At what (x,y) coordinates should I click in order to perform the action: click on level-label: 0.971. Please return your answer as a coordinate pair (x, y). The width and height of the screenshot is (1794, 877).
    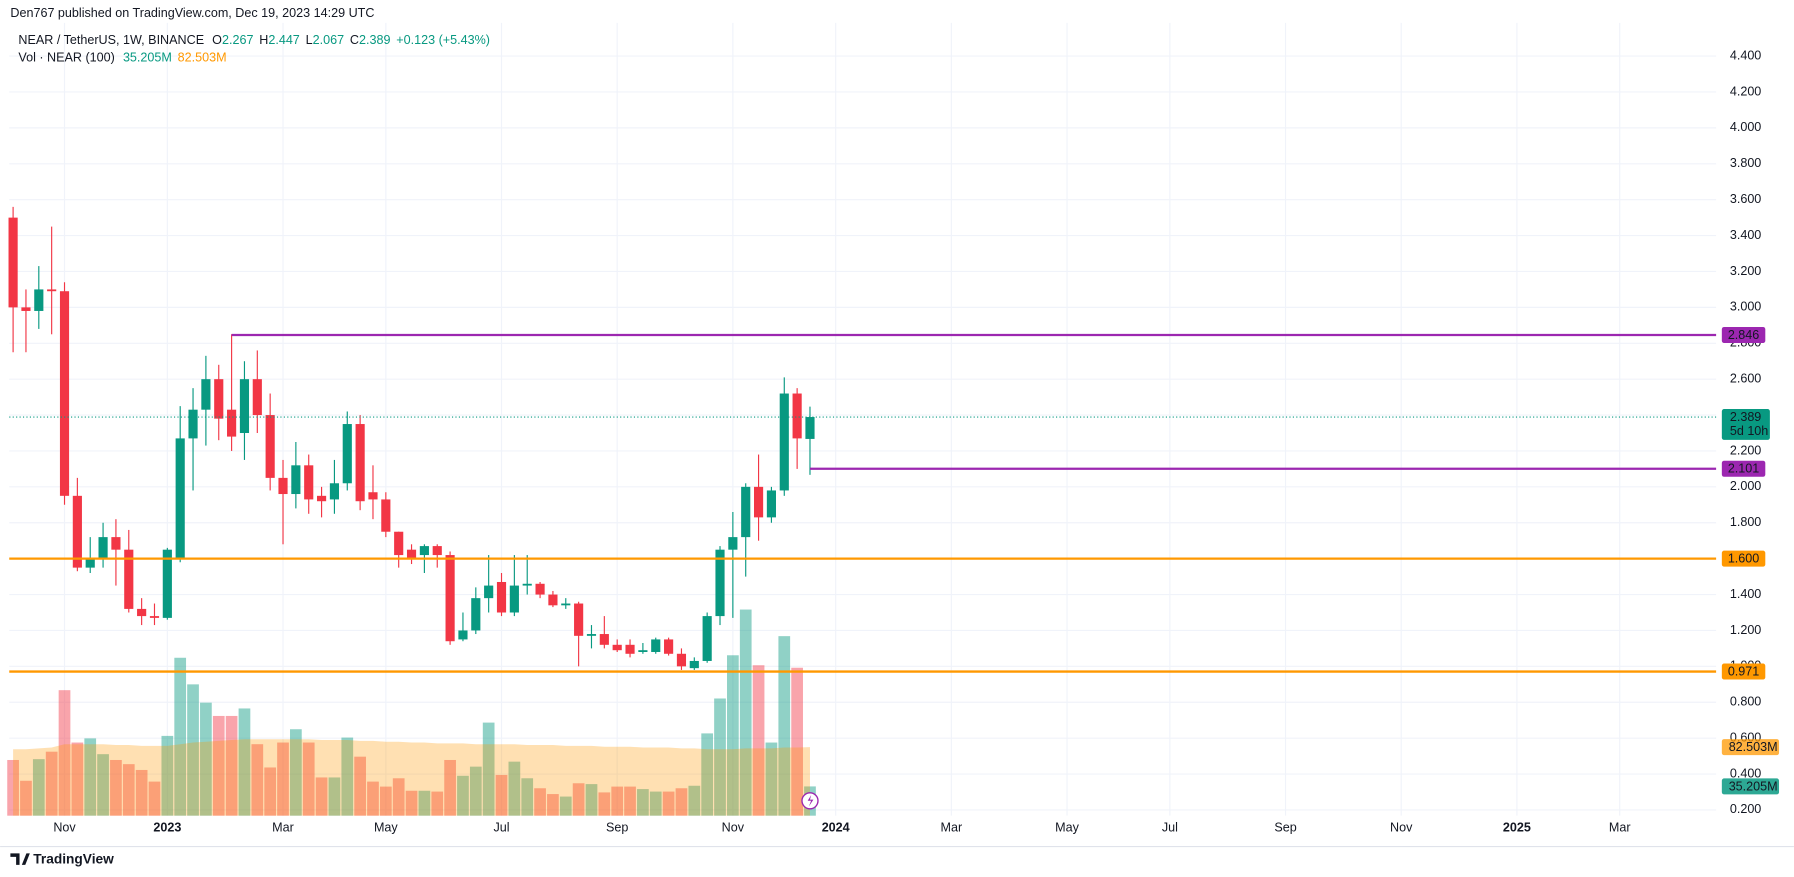
    Looking at the image, I should click on (1743, 671).